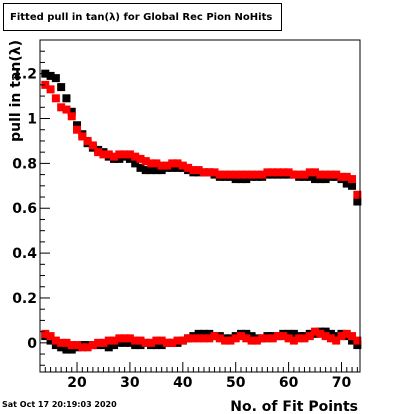 The height and width of the screenshot is (414, 400). I want to click on y-tick-label: 0.4, so click(24, 254).